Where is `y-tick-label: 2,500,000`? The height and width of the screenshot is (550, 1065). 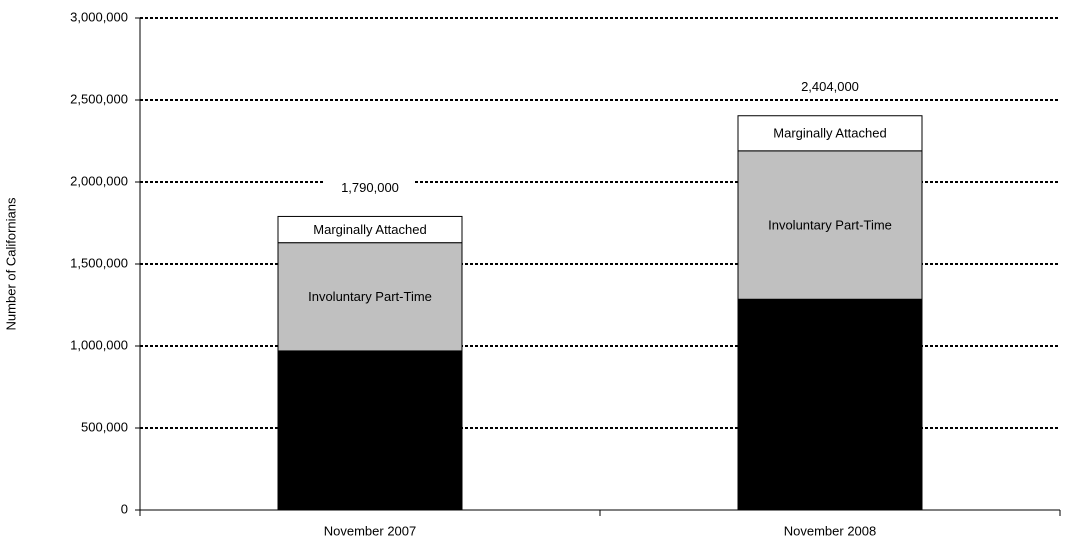 y-tick-label: 2,500,000 is located at coordinates (99, 98).